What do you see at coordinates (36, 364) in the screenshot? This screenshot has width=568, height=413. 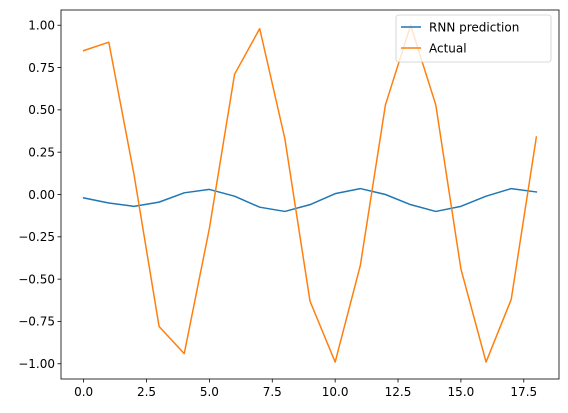 I see `y-tick-label: −1.00` at bounding box center [36, 364].